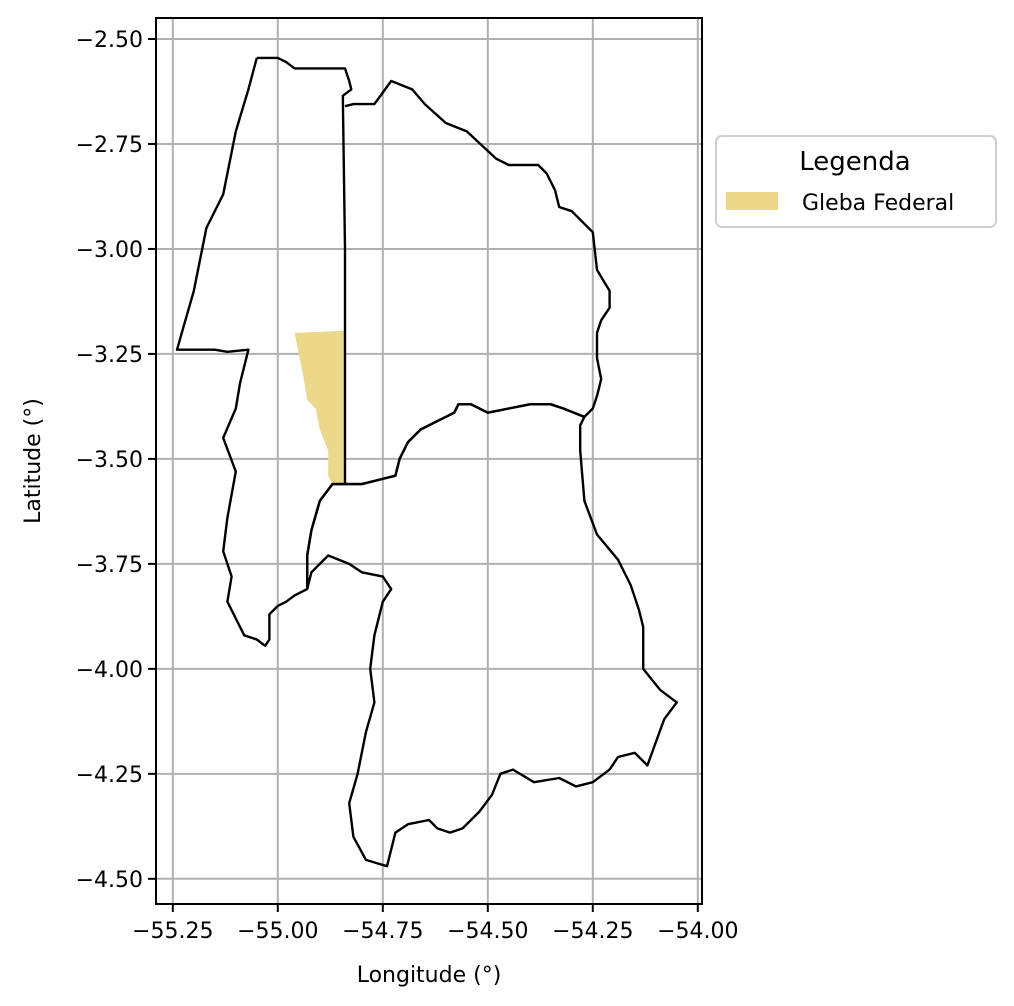  Describe the element at coordinates (429, 975) in the screenshot. I see `x-axis-title: Longitude (°)` at that location.